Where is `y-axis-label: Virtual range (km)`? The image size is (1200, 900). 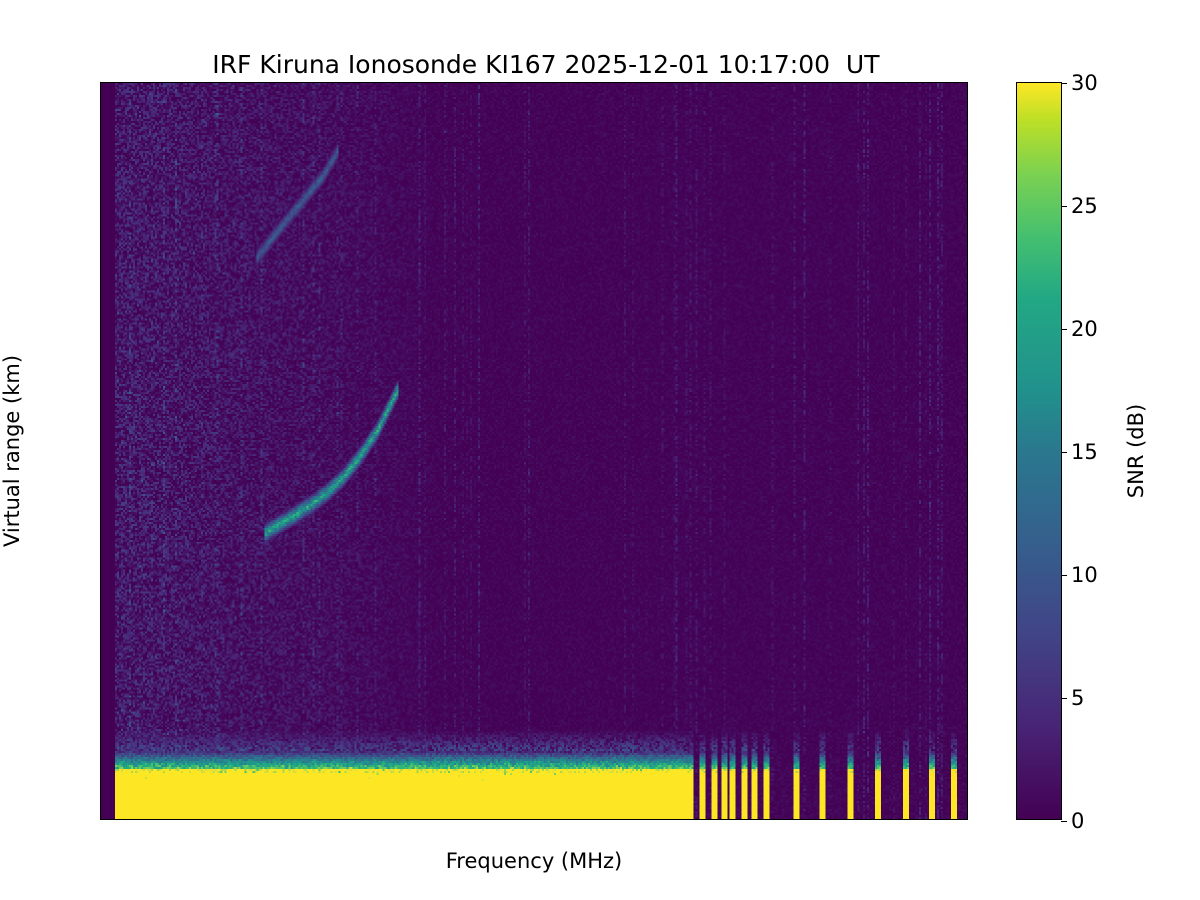
y-axis-label: Virtual range (km) is located at coordinates (12, 451).